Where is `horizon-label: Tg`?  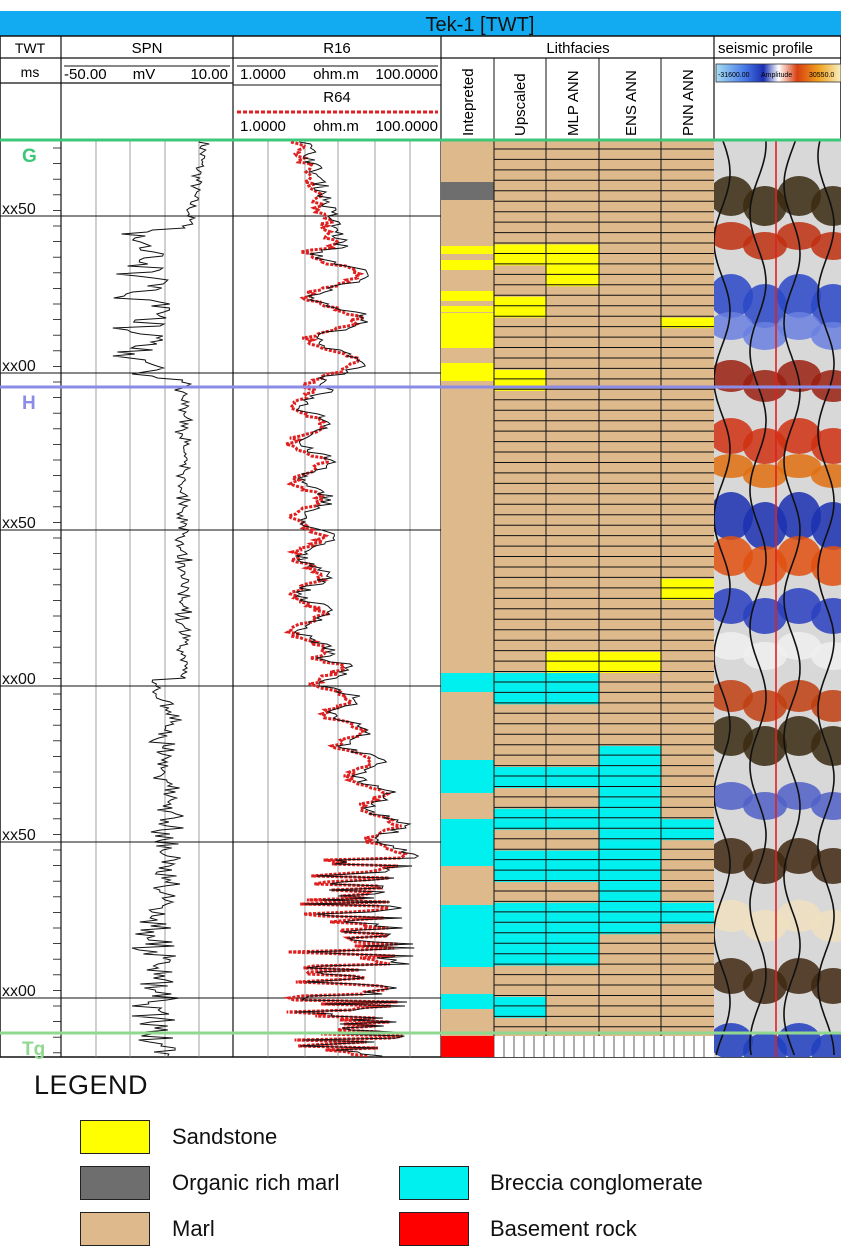 horizon-label: Tg is located at coordinates (33, 1049).